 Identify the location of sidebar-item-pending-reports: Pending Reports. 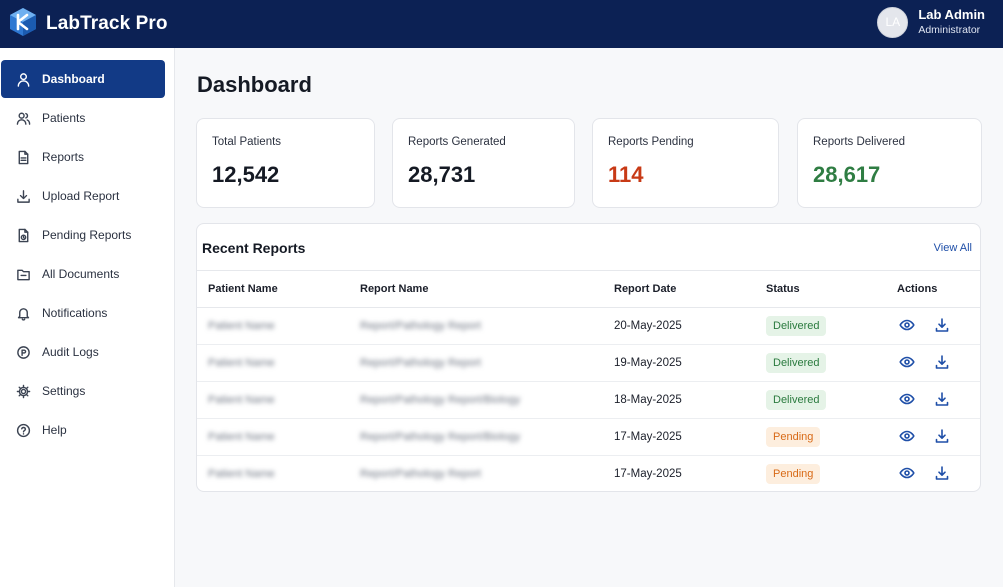
(83, 235).